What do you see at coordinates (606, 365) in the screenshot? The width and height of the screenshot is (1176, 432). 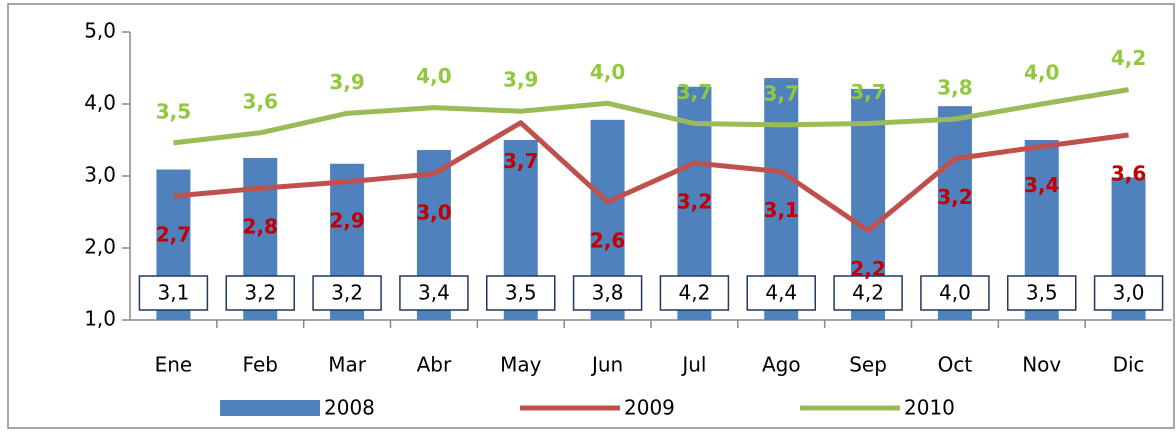 I see `x-tick-label: Jun` at bounding box center [606, 365].